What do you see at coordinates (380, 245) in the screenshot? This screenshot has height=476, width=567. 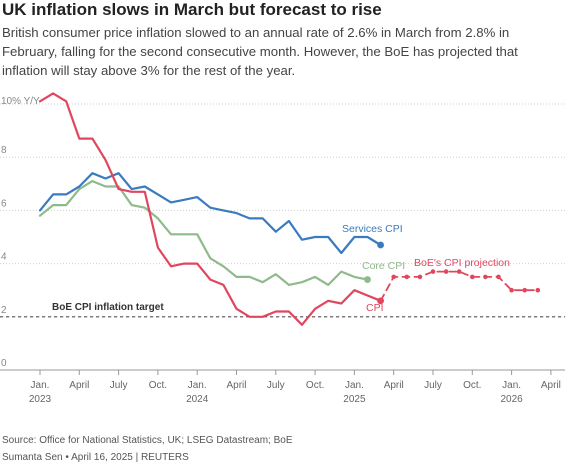 I see `series-end-point-services-cpi` at bounding box center [380, 245].